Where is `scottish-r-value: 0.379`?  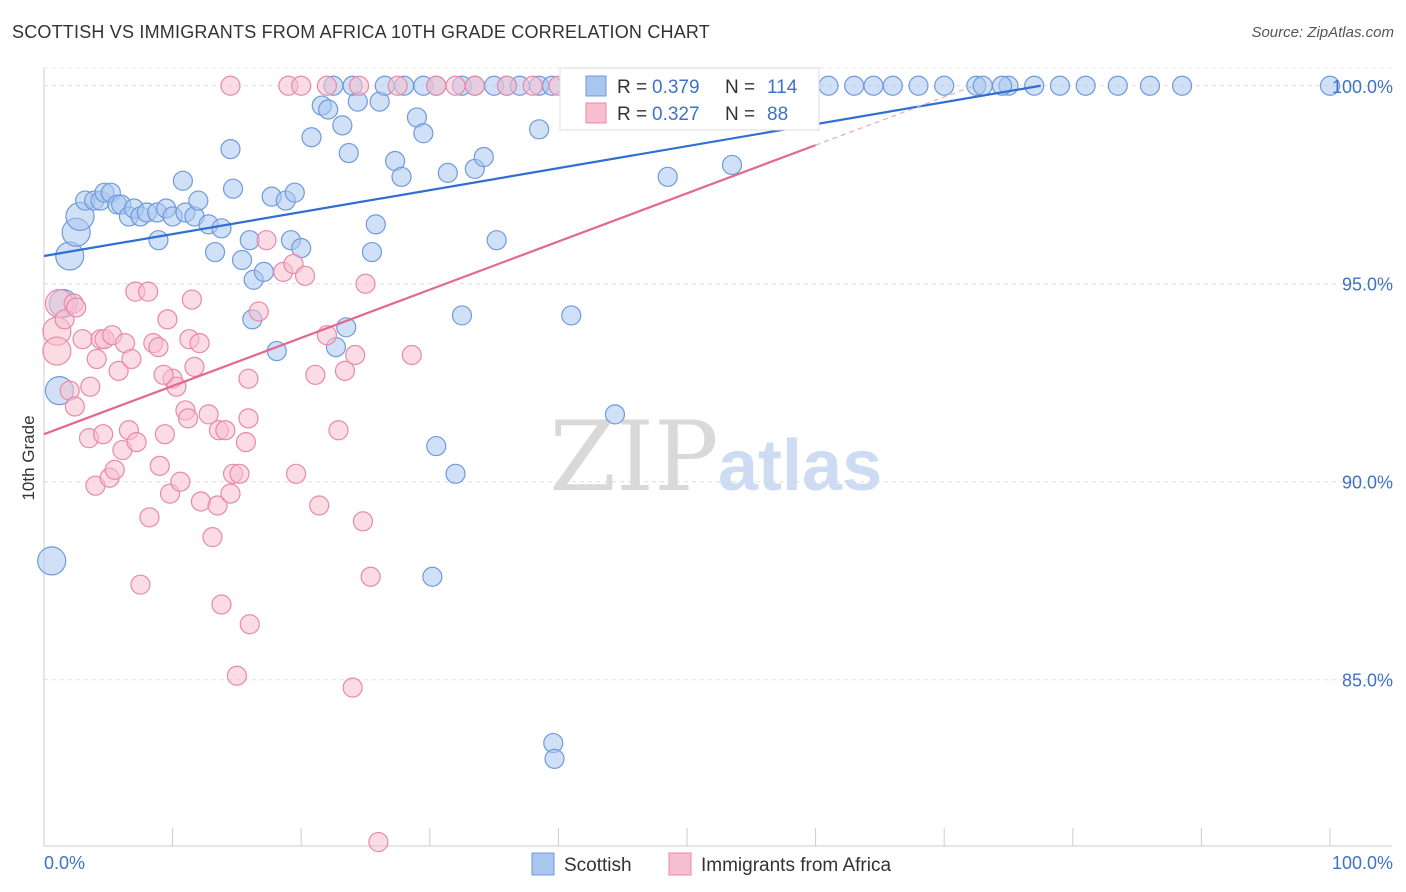
scottish-r-value: 0.379 is located at coordinates (676, 87).